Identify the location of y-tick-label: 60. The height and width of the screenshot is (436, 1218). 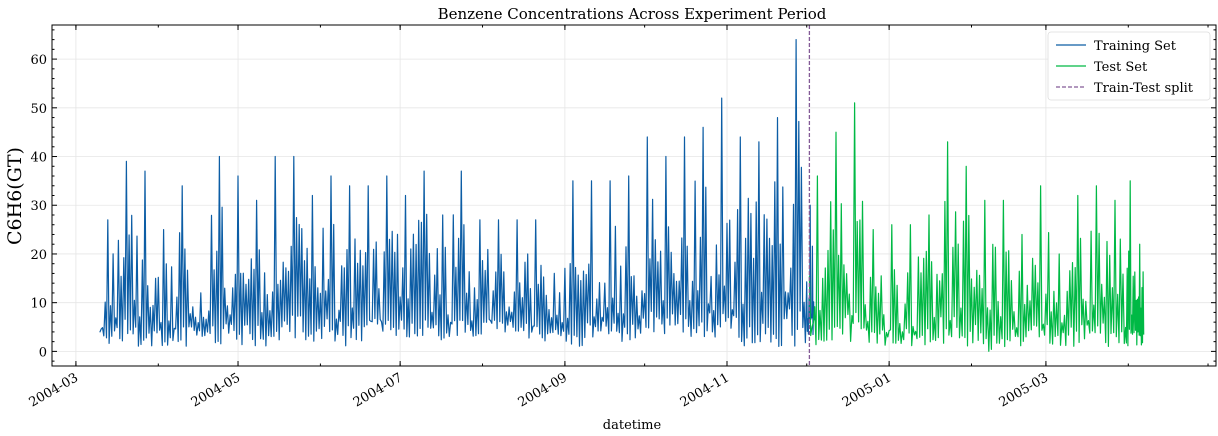
(38, 60).